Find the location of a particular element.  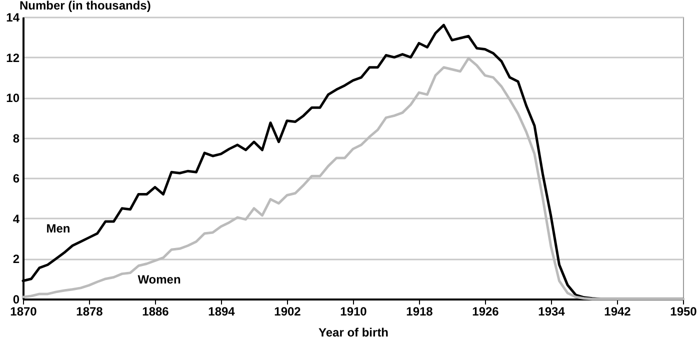

x-tick-label: 1950 is located at coordinates (684, 311).